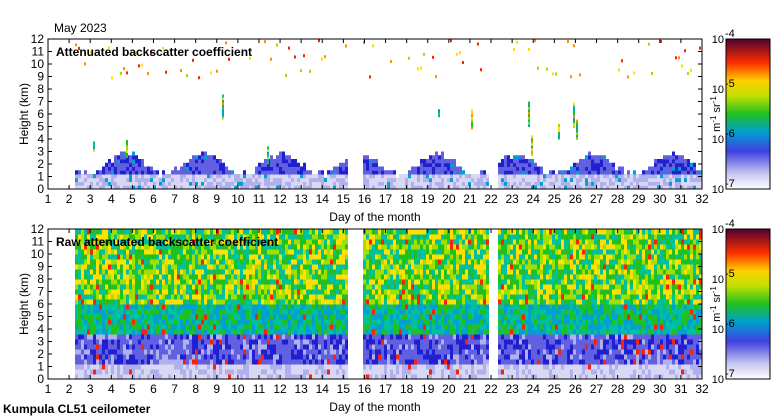 The width and height of the screenshot is (780, 420). I want to click on y-tick-label: 9, so click(40, 267).